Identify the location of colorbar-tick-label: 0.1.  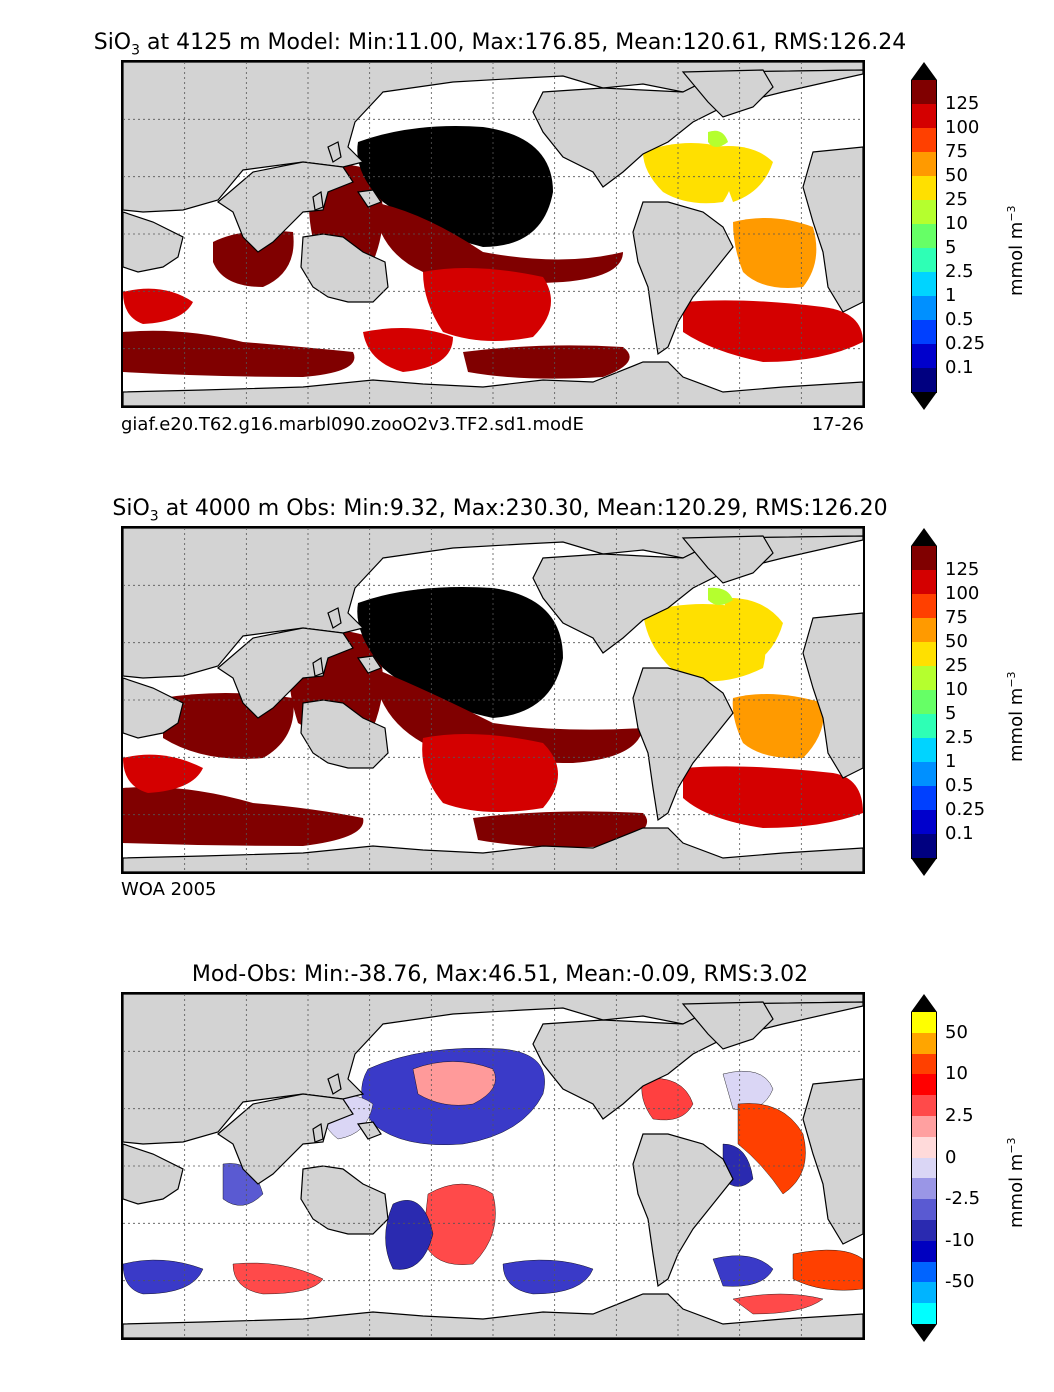
(959, 833).